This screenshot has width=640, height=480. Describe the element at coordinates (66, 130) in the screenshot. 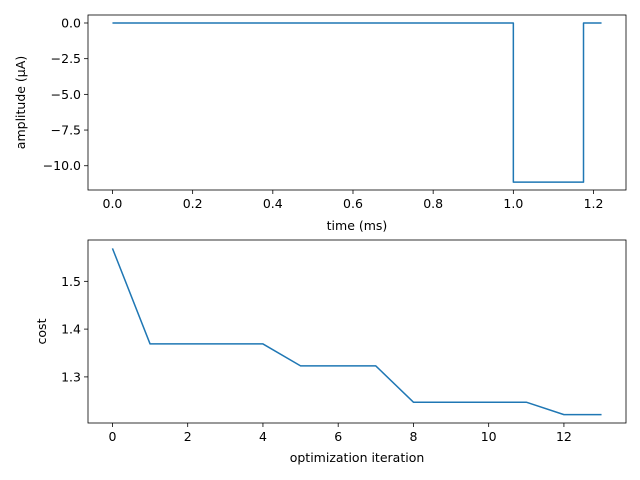

I see `amplitude-y-tick-label: −7.5` at that location.